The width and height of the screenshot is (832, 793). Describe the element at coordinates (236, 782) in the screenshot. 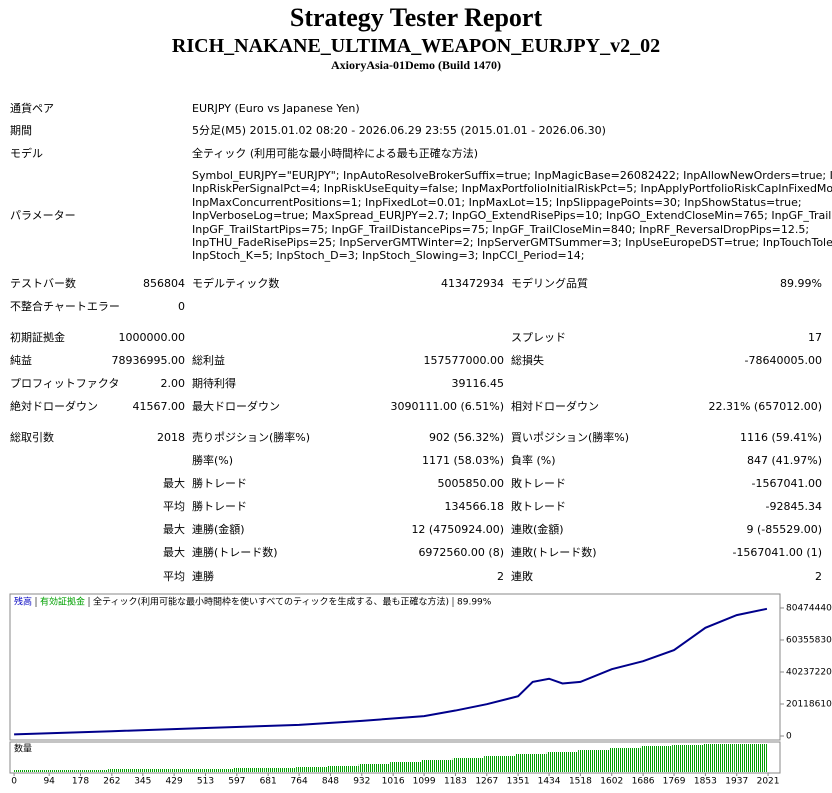

I see `x-tick-label: 597` at that location.